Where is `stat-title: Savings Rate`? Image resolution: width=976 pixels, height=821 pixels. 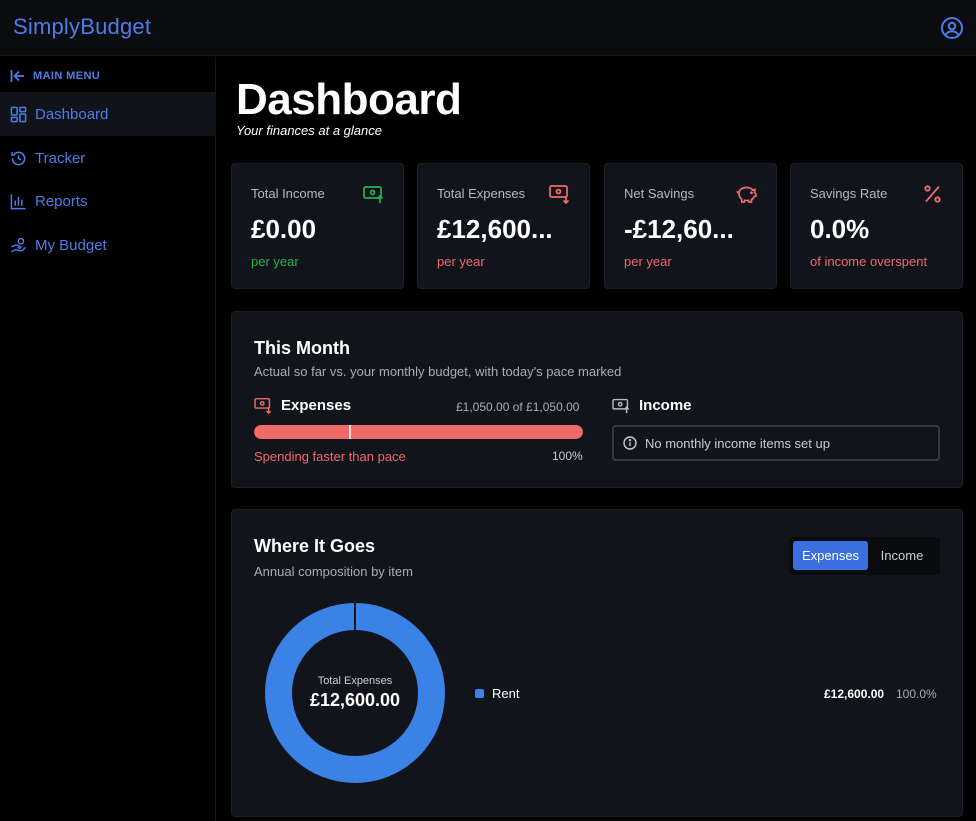
stat-title: Savings Rate is located at coordinates (849, 193).